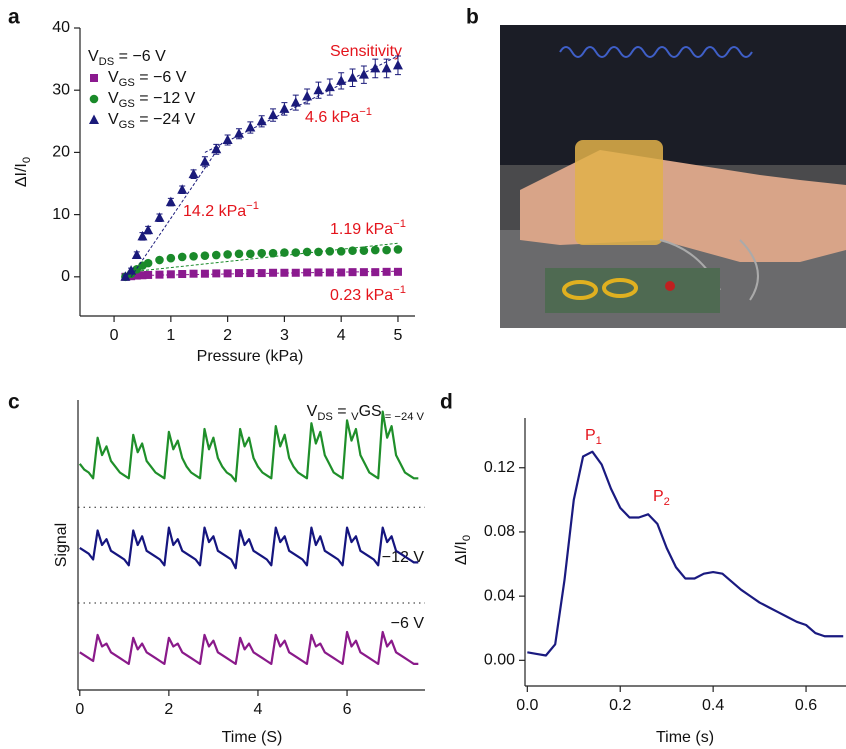  Describe the element at coordinates (499, 595) in the screenshot. I see `y-tick-label: 0.04` at that location.